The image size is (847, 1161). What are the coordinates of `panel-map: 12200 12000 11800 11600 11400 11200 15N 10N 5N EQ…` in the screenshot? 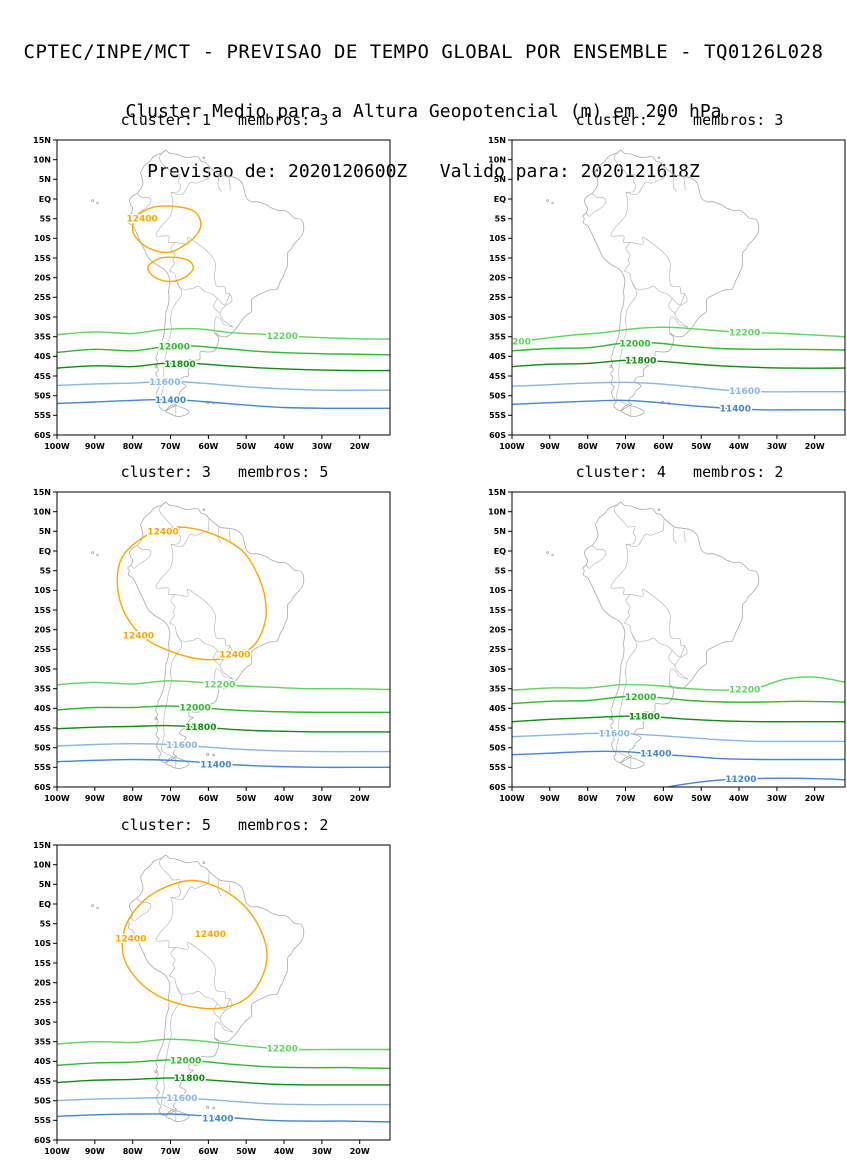 It's located at (667, 645).